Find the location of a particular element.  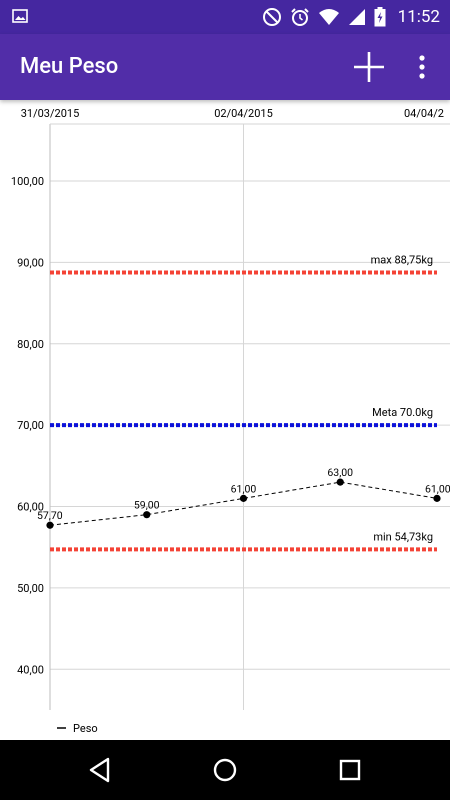

limit-line-label: Meta 70.0kg is located at coordinates (402, 412).